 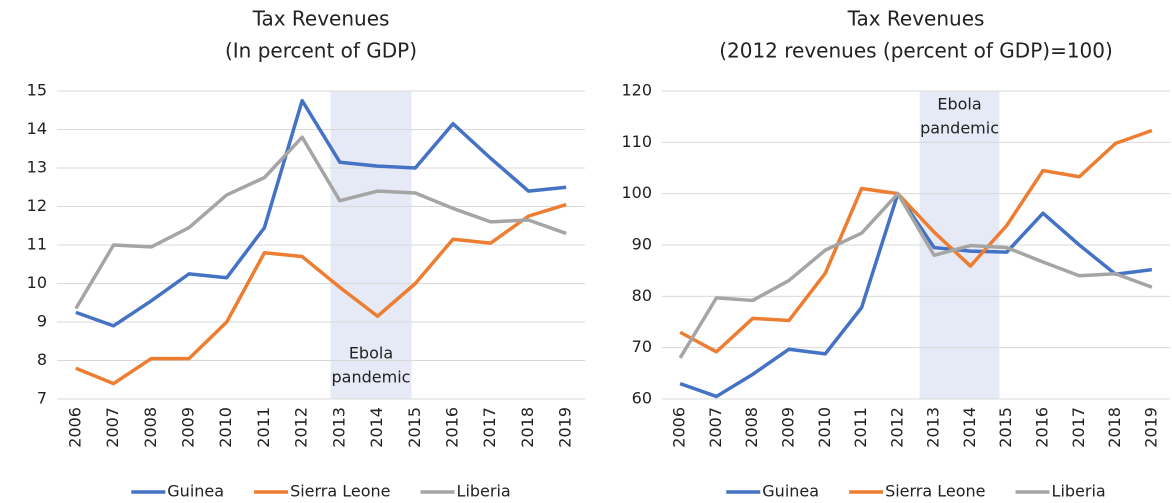 What do you see at coordinates (37, 282) in the screenshot?
I see `y-tick-label: 10` at bounding box center [37, 282].